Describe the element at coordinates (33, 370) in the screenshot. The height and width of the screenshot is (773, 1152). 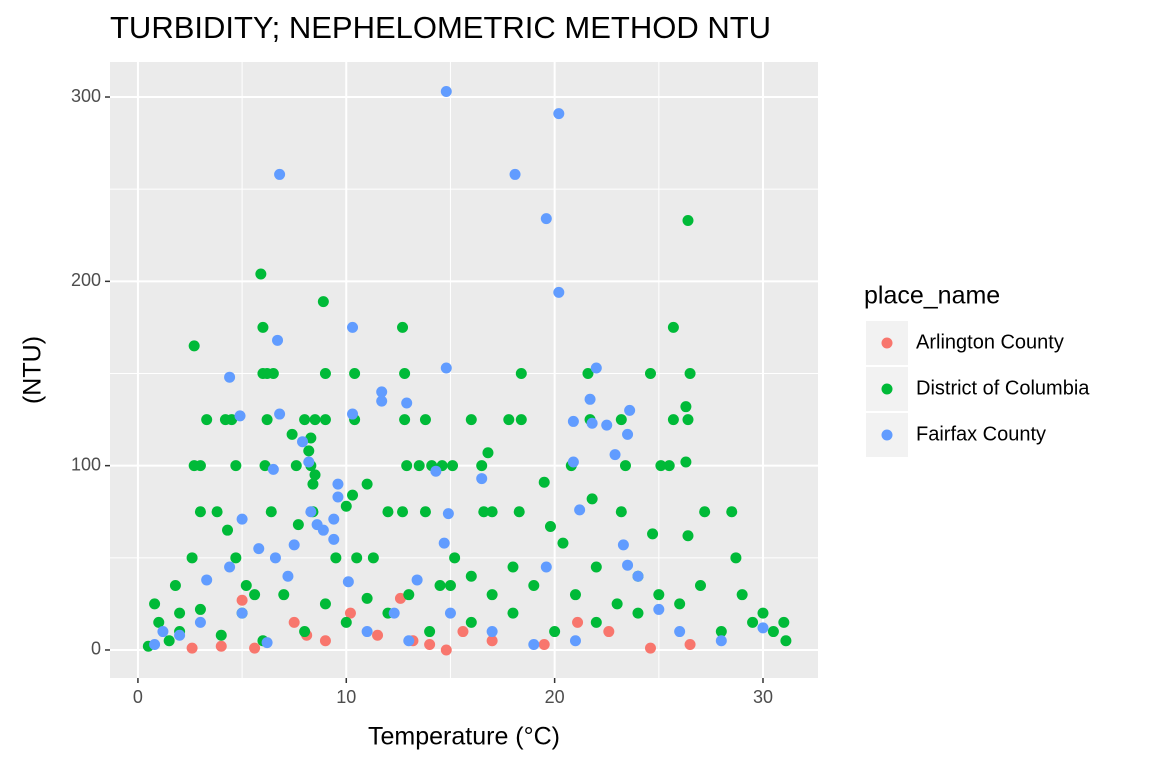
I see `y-axis-title: (NTU)` at that location.